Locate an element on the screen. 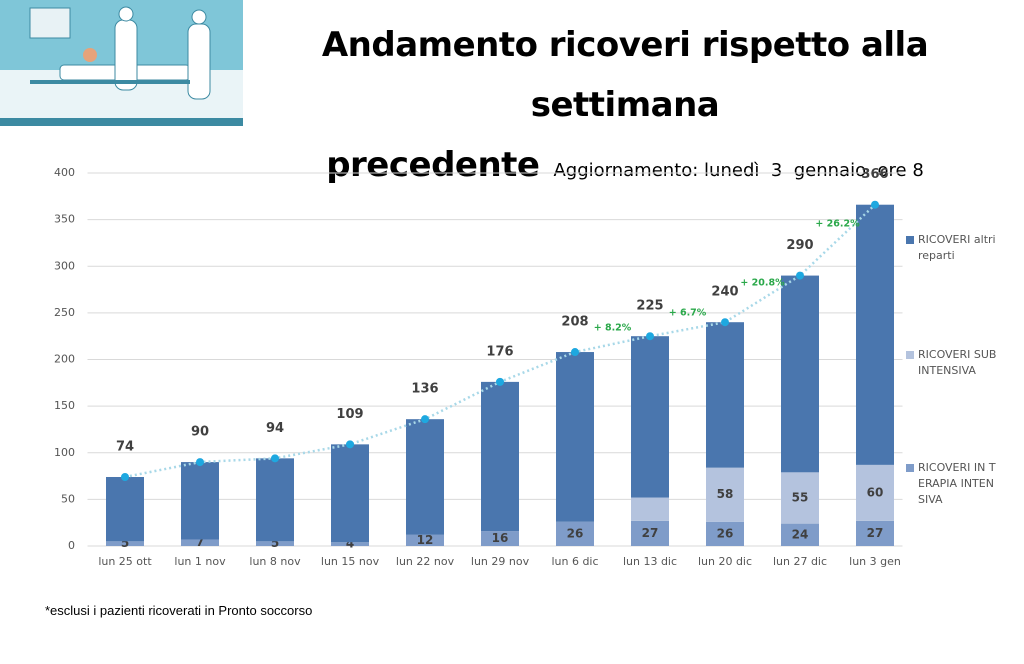 This screenshot has height=664, width=1024. legend-label: RICOVERI altri reparti is located at coordinates (957, 247).